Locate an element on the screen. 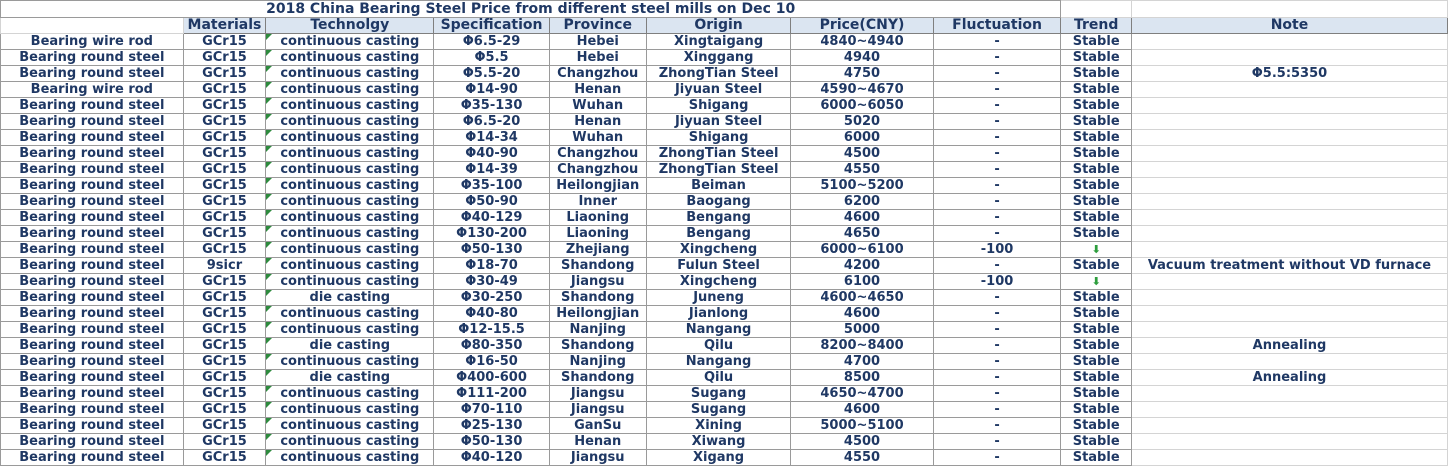 This screenshot has height=474, width=1448. specification-cell: Φ111-200 is located at coordinates (491, 393).